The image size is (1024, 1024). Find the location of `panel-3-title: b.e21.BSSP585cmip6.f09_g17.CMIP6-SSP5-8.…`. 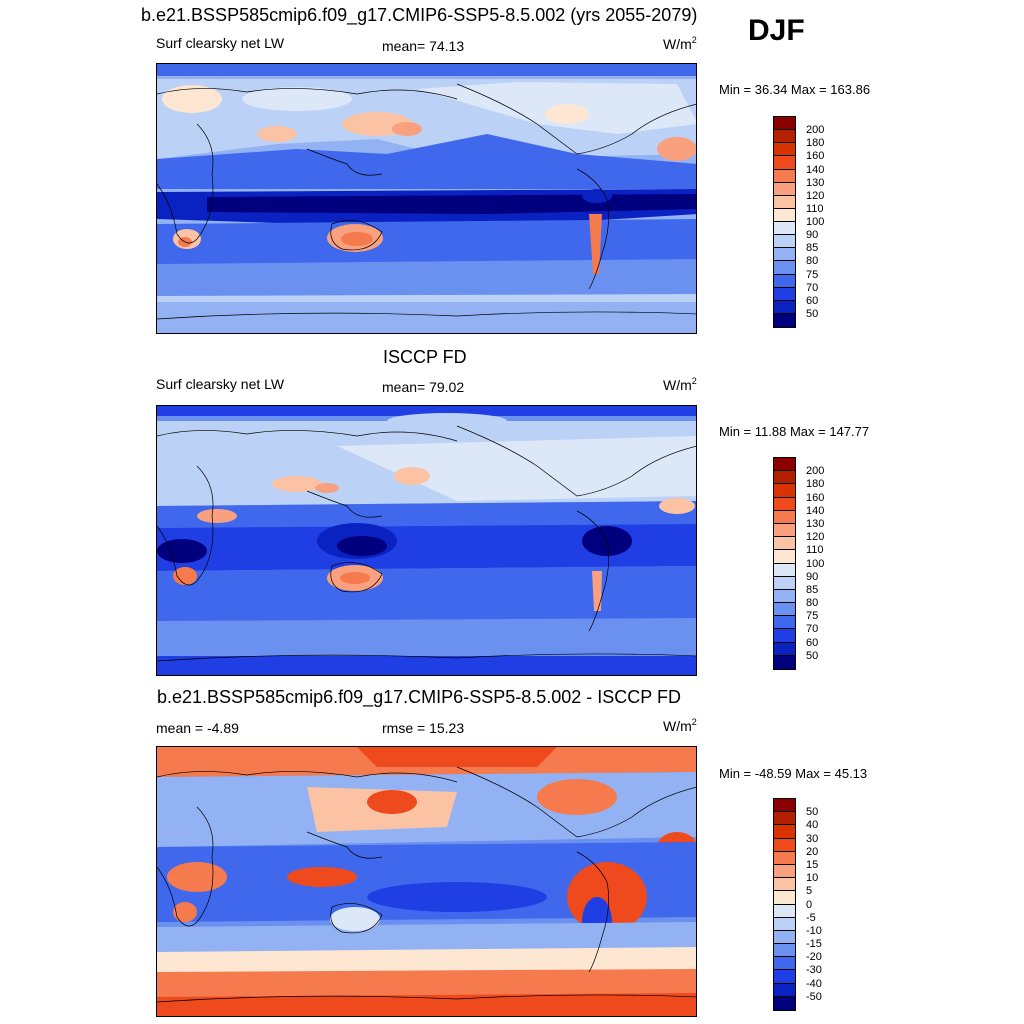

panel-3-title: b.e21.BSSP585cmip6.f09_g17.CMIP6-SSP5-8.… is located at coordinates (419, 697).